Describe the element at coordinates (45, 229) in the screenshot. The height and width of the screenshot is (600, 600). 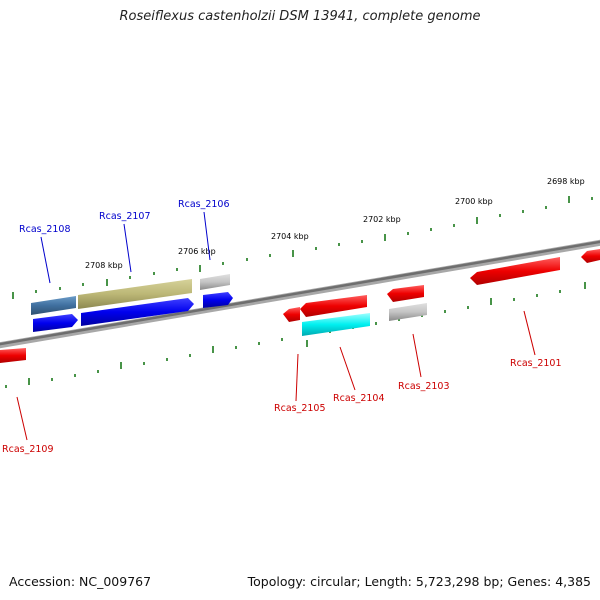
I see `gene-label-rcas-2108: Rcas_2108` at that location.